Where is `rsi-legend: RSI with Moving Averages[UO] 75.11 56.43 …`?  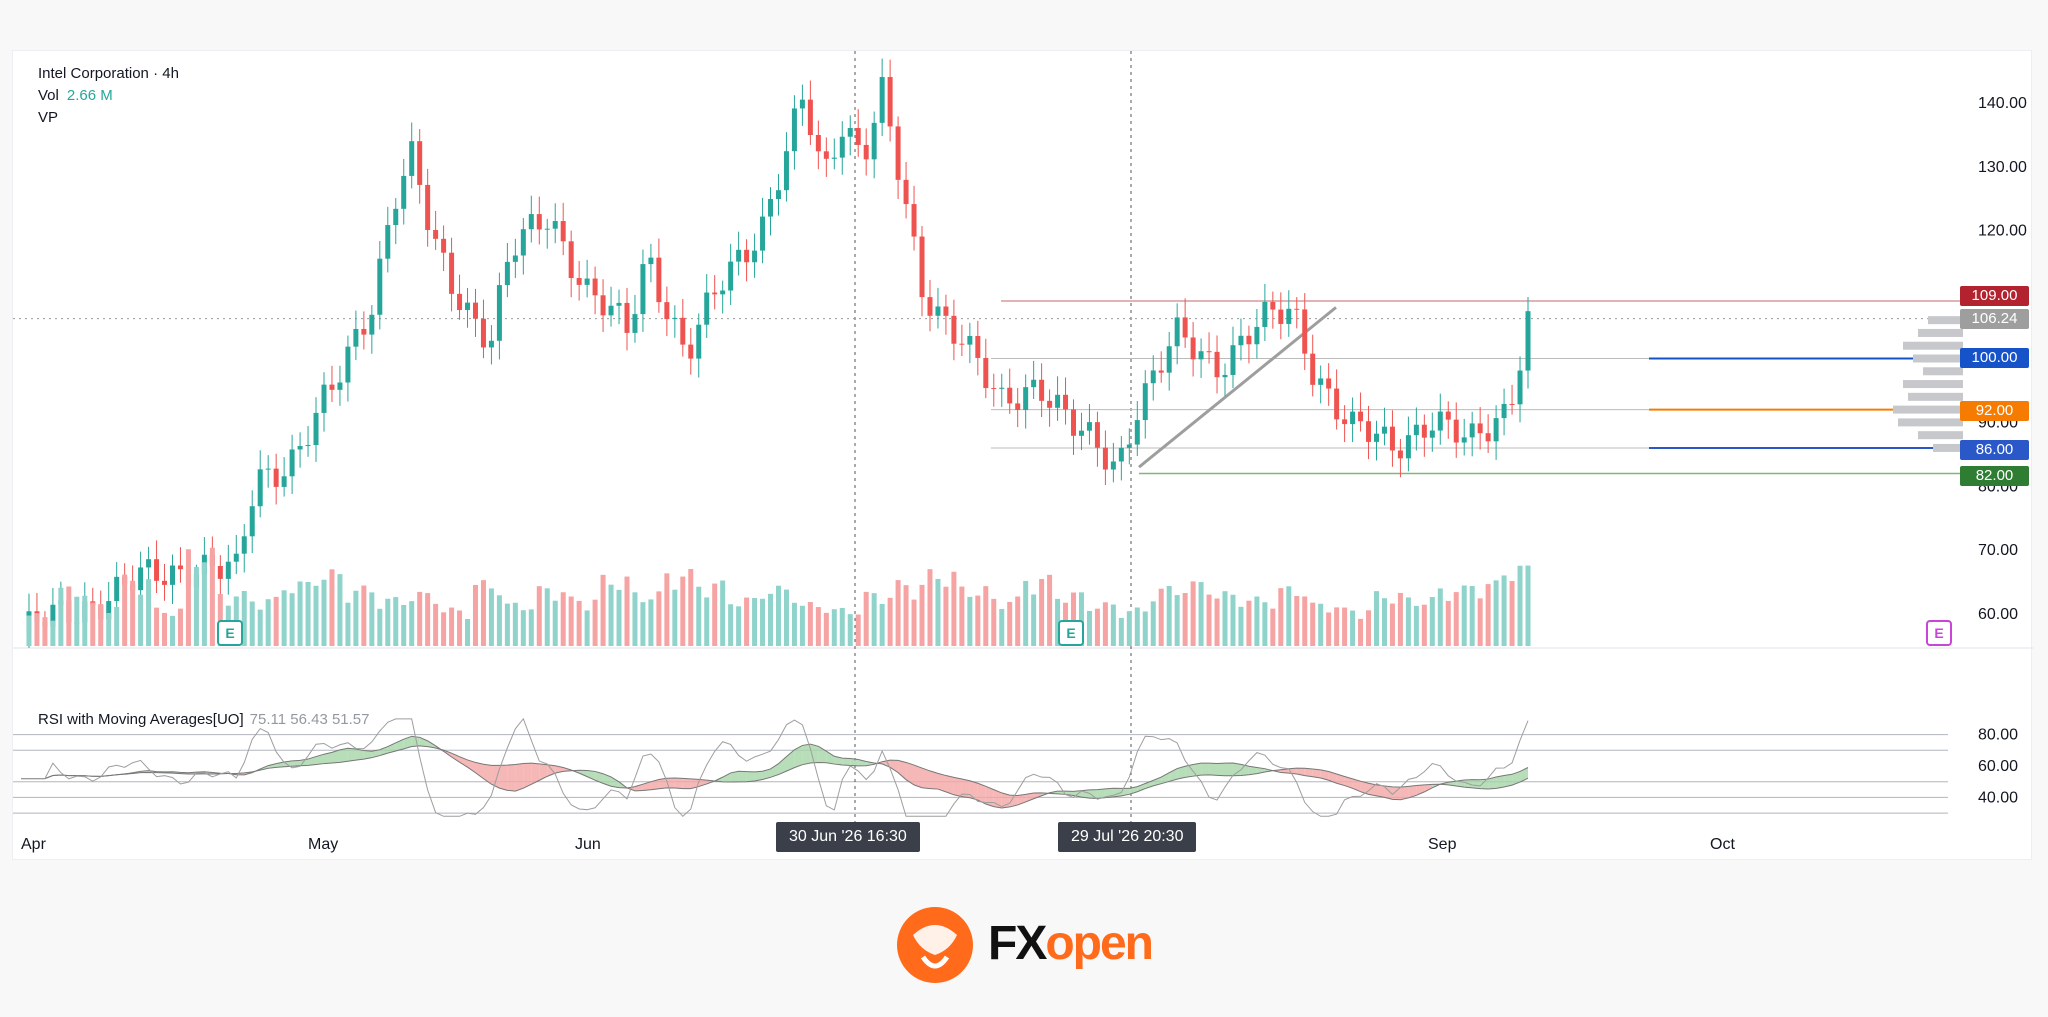 rsi-legend: RSI with Moving Averages[UO] 75.11 56.43 … is located at coordinates (204, 719).